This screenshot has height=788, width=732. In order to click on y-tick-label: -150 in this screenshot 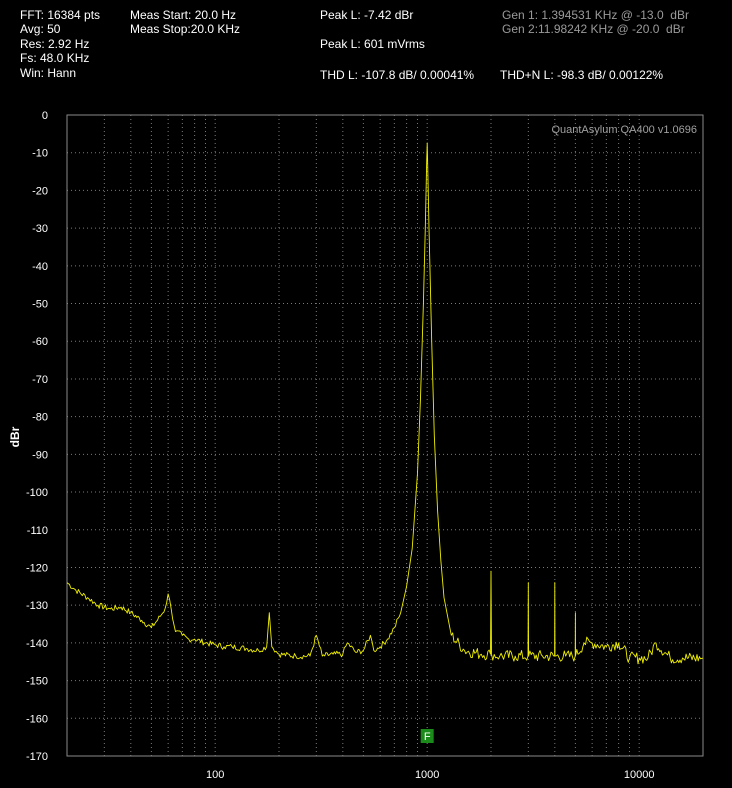, I will do `click(37, 682)`.